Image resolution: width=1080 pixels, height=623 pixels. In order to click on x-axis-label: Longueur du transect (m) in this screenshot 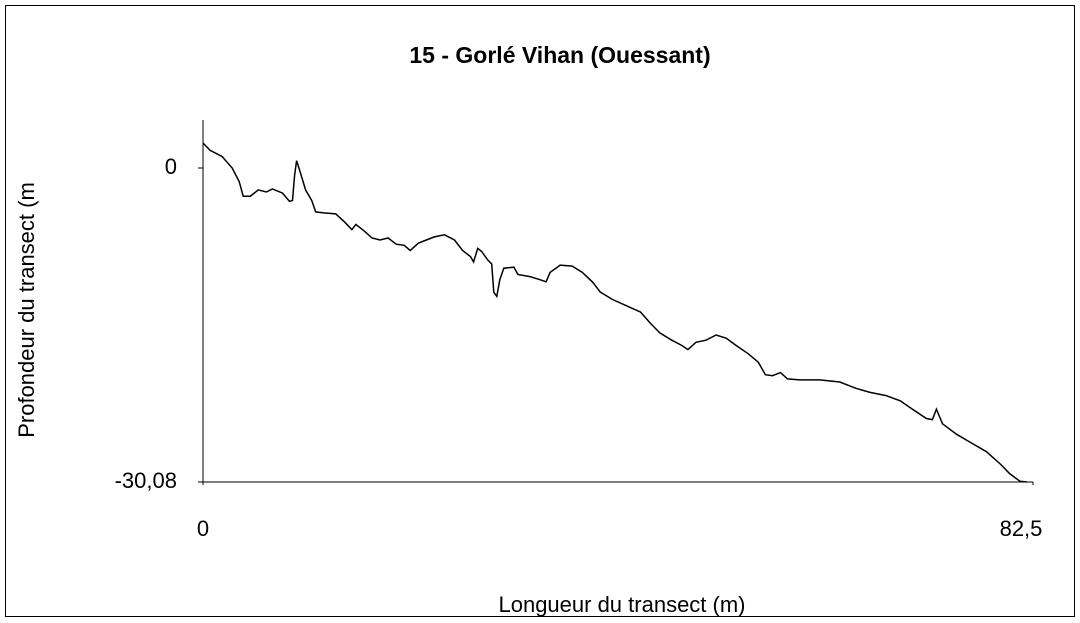, I will do `click(621, 604)`.